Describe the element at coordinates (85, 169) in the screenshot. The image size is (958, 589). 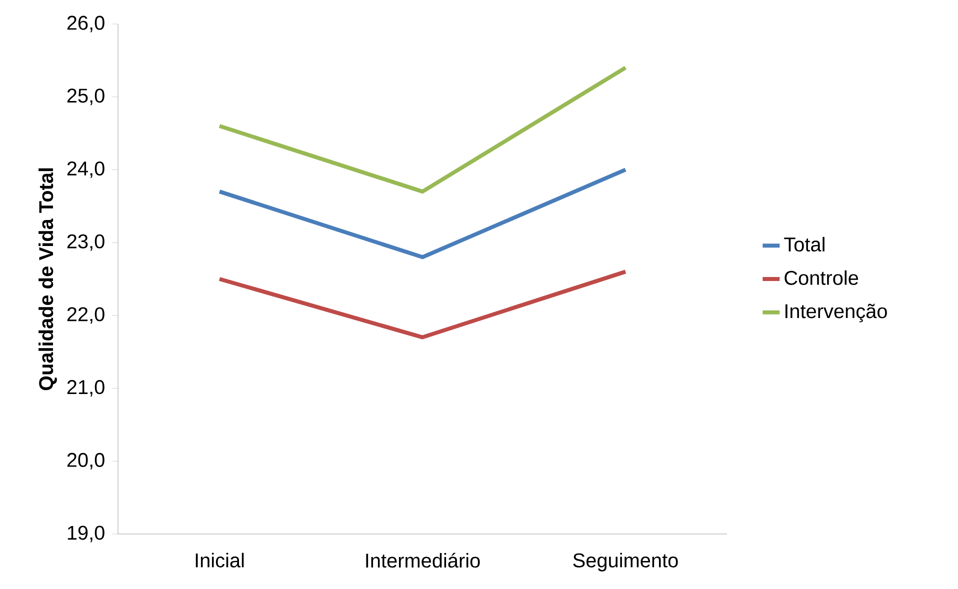
I see `y-tick-label: 24,0` at that location.